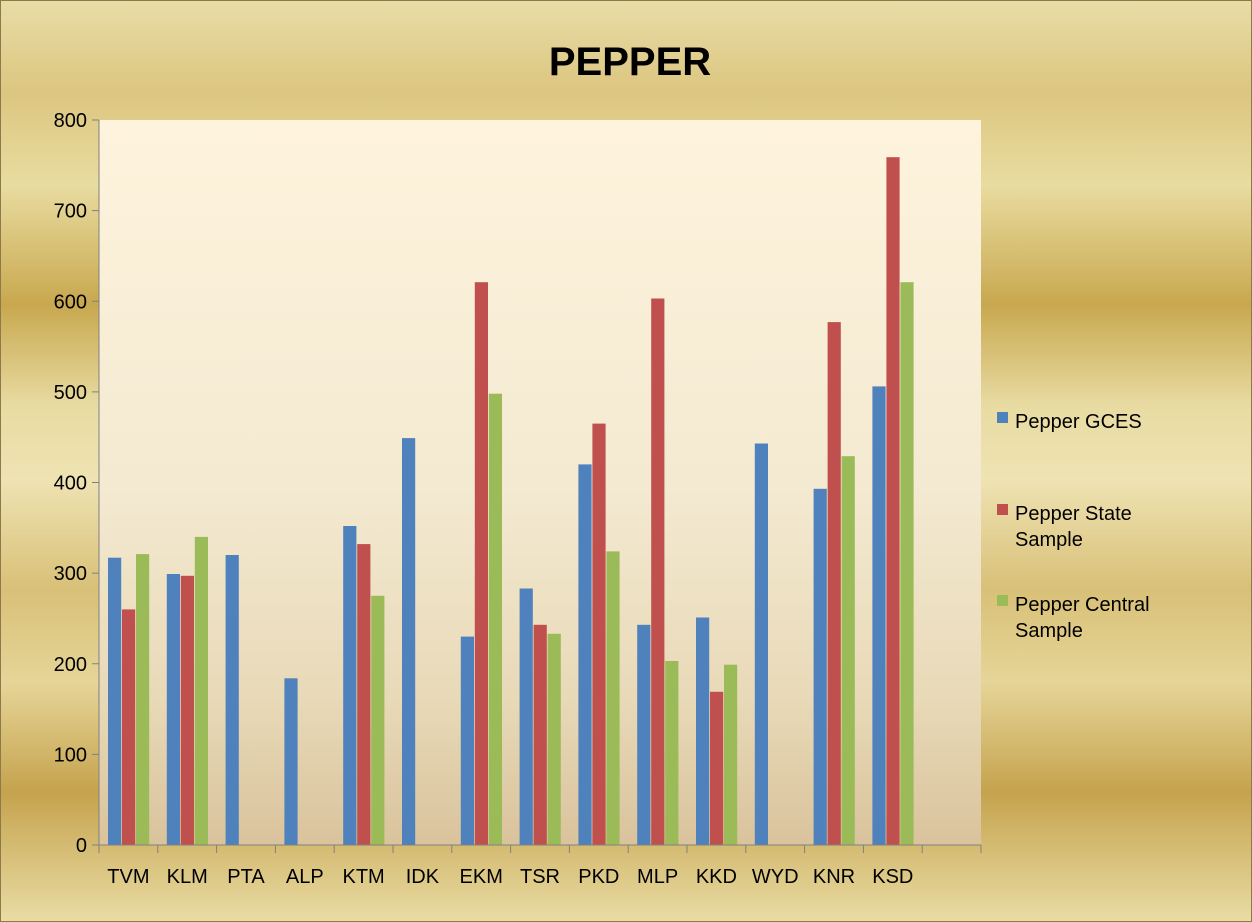 The width and height of the screenshot is (1252, 922). Describe the element at coordinates (187, 877) in the screenshot. I see `x-tick-label-klm: KLM` at that location.